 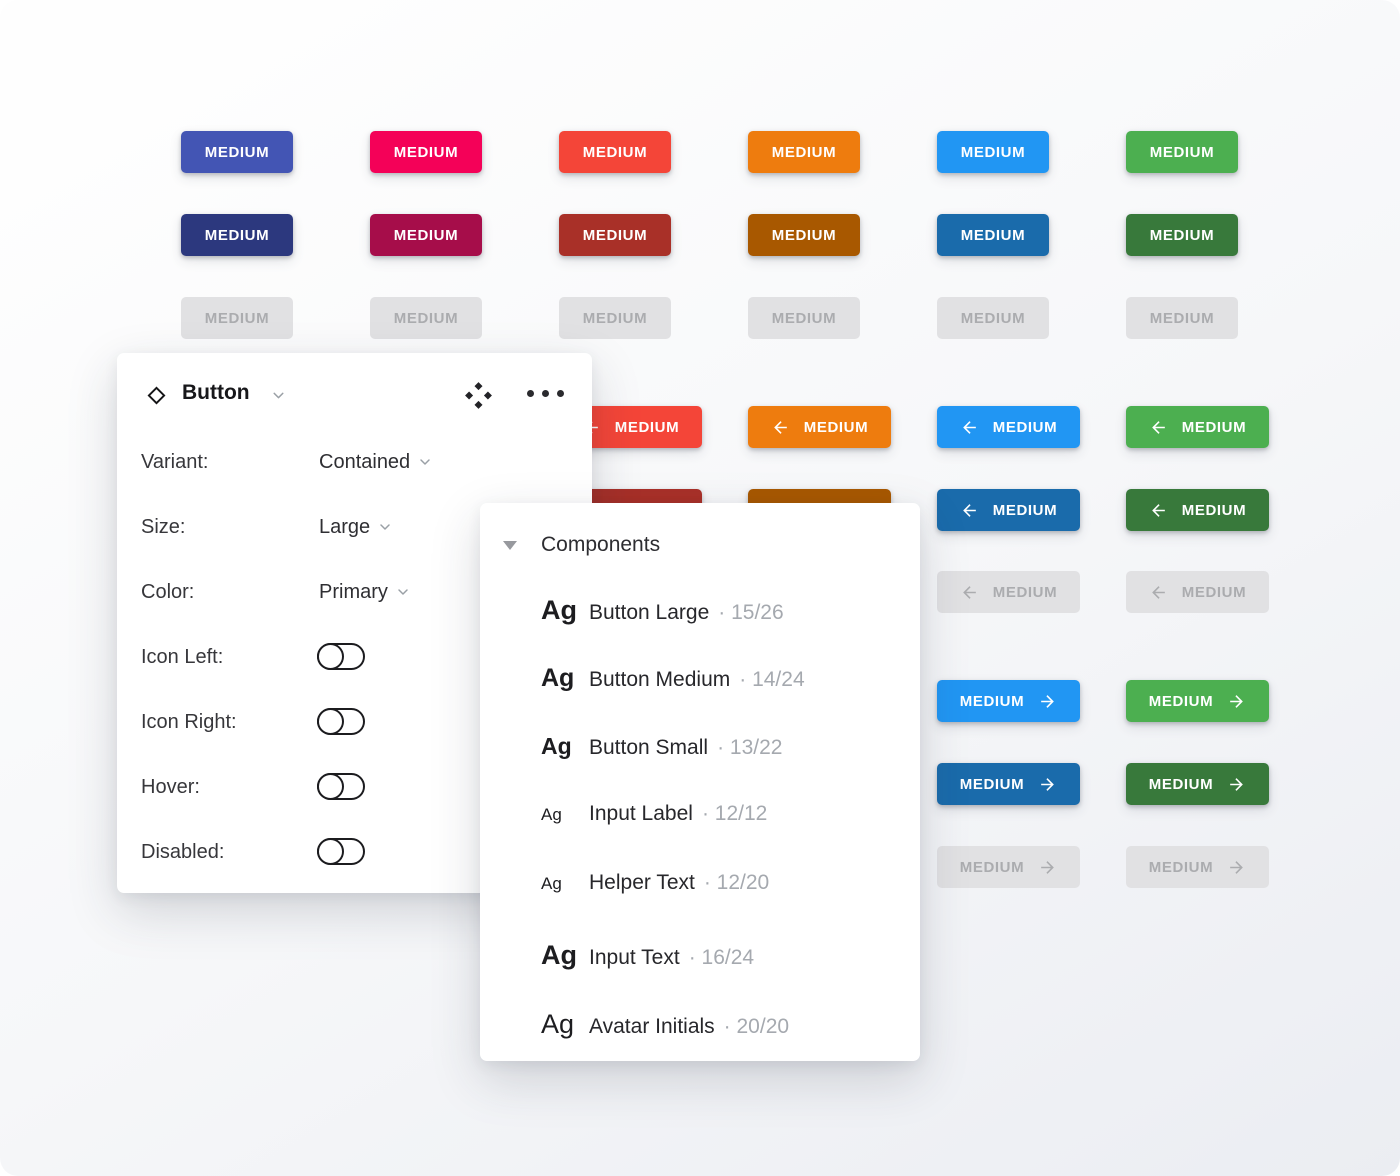 I want to click on button-red-dark: MEDIUM, so click(x=615, y=235).